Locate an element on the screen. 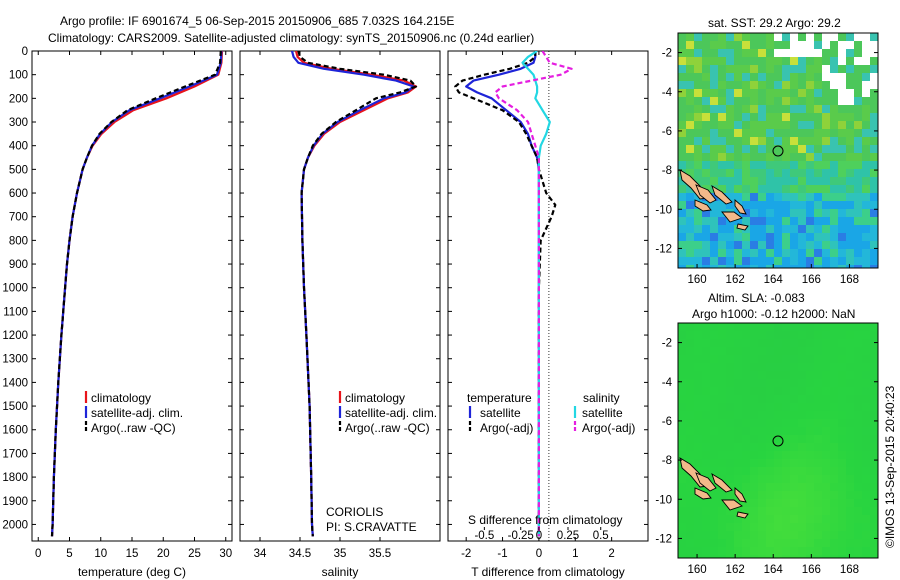 Image resolution: width=900 pixels, height=580 pixels. map-y-tick-label: -2 is located at coordinates (667, 344).